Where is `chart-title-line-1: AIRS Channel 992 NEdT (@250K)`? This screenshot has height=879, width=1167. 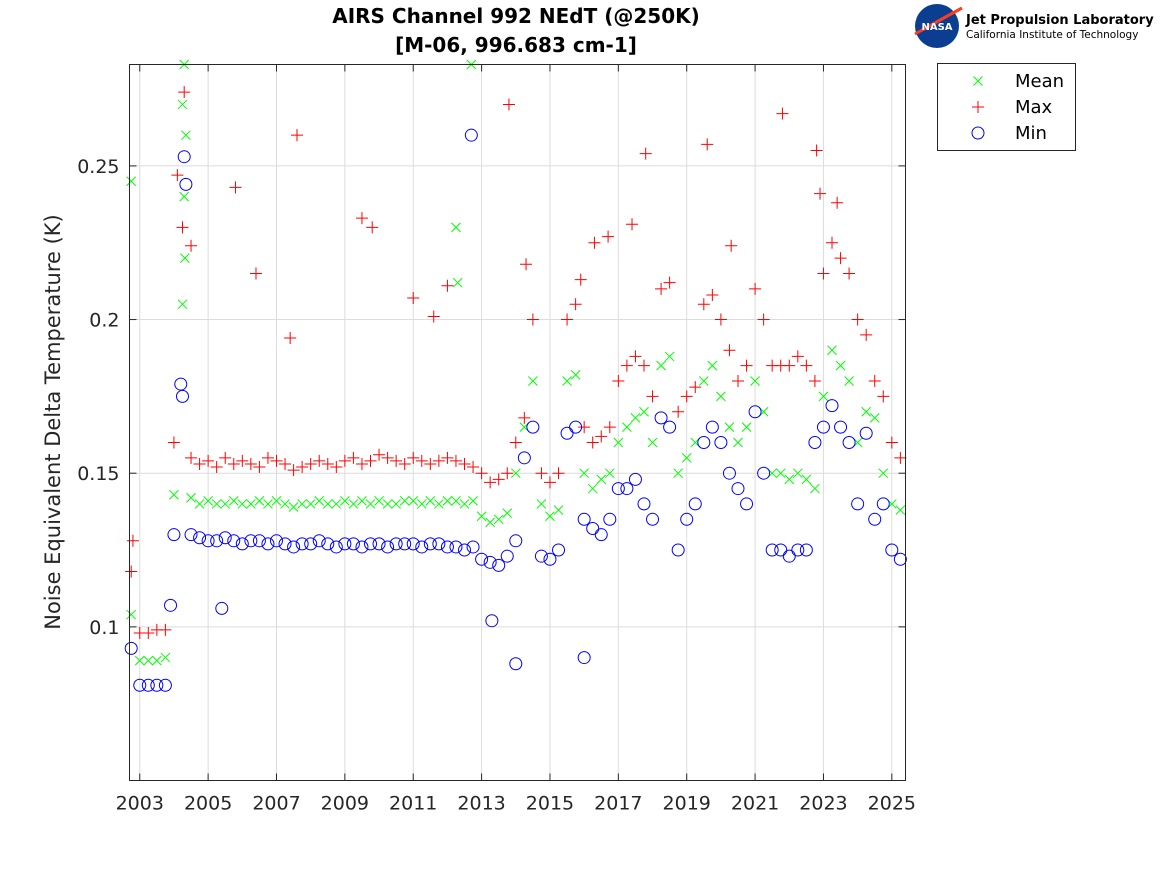
chart-title-line-1: AIRS Channel 992 NEdT (@250K) is located at coordinates (516, 16).